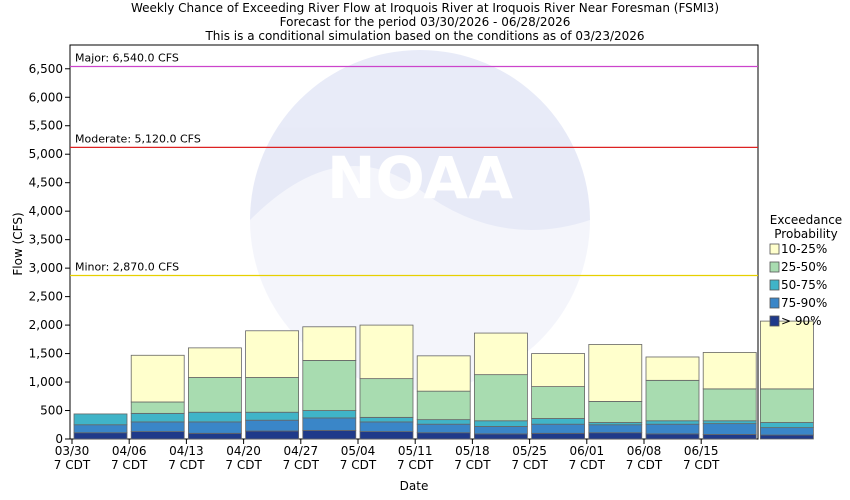 Image resolution: width=850 pixels, height=500 pixels. Describe the element at coordinates (46, 126) in the screenshot. I see `y-tick-label: 5,500` at that location.